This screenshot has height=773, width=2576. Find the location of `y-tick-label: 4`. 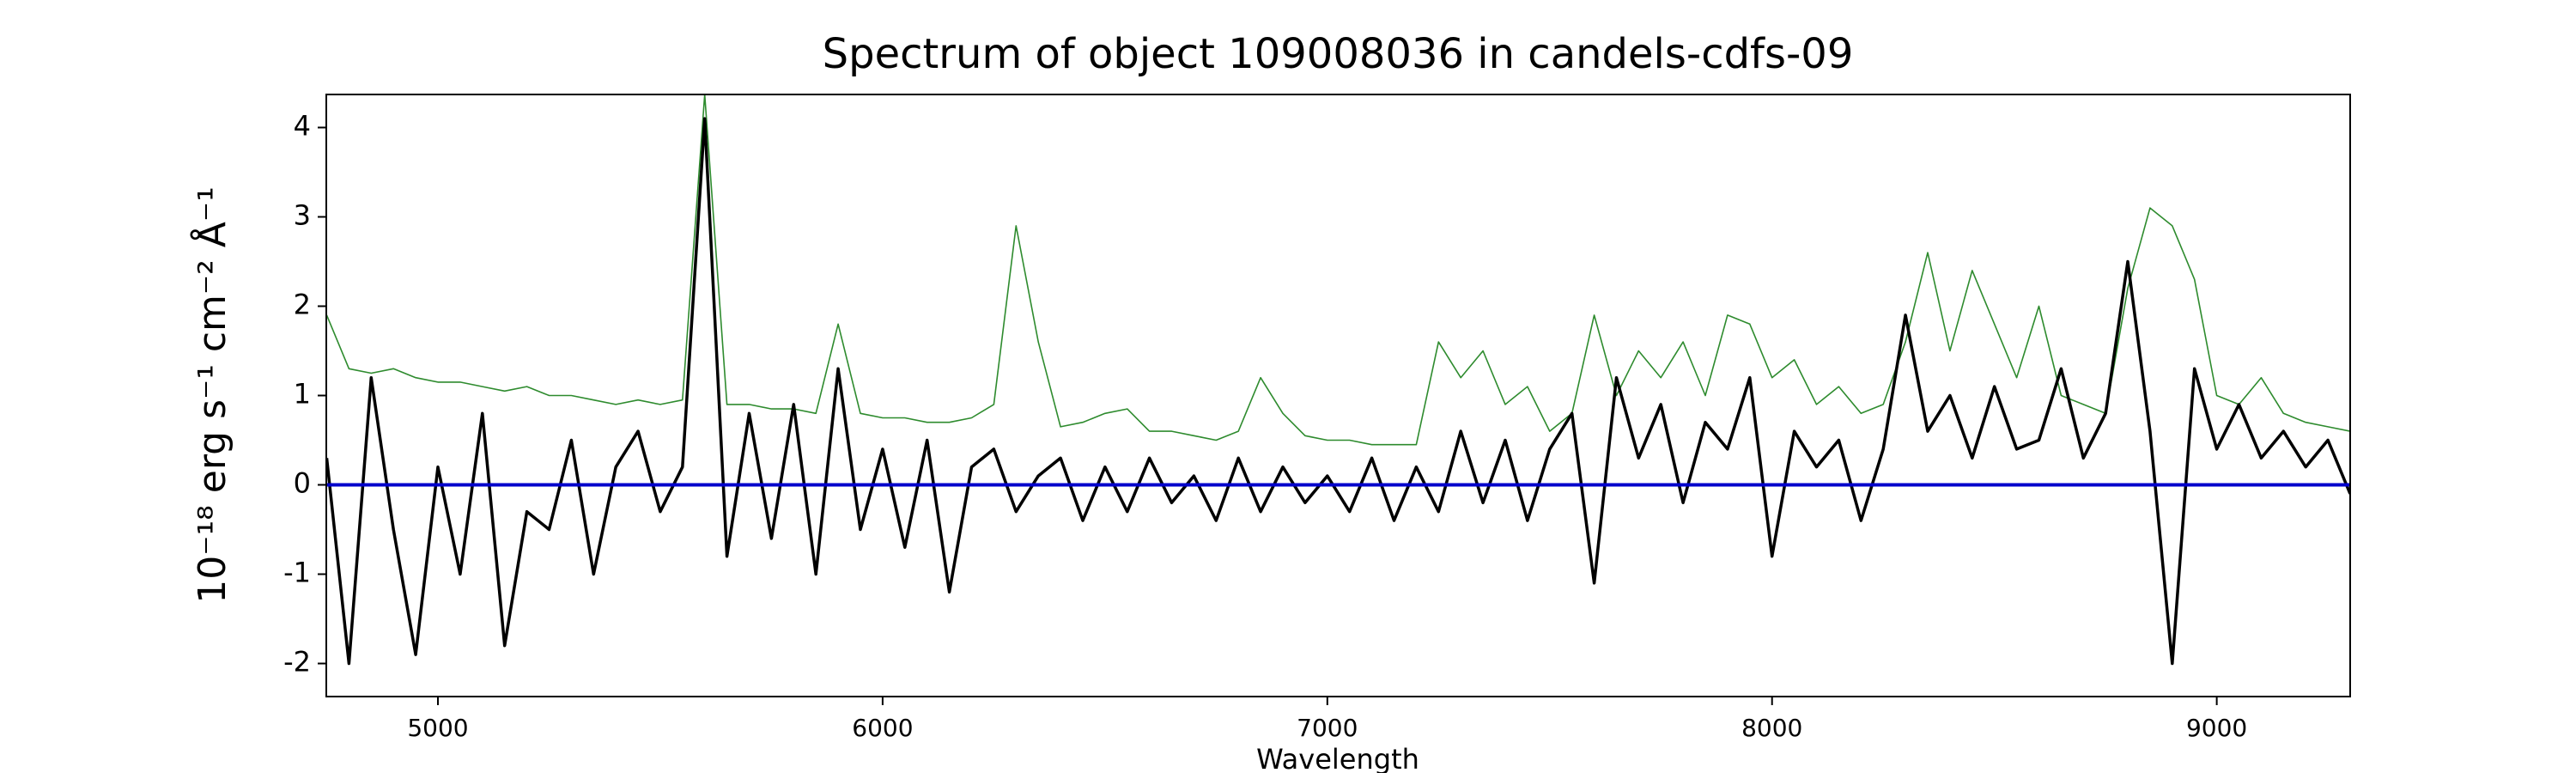

y-tick-label: 4 is located at coordinates (302, 125).